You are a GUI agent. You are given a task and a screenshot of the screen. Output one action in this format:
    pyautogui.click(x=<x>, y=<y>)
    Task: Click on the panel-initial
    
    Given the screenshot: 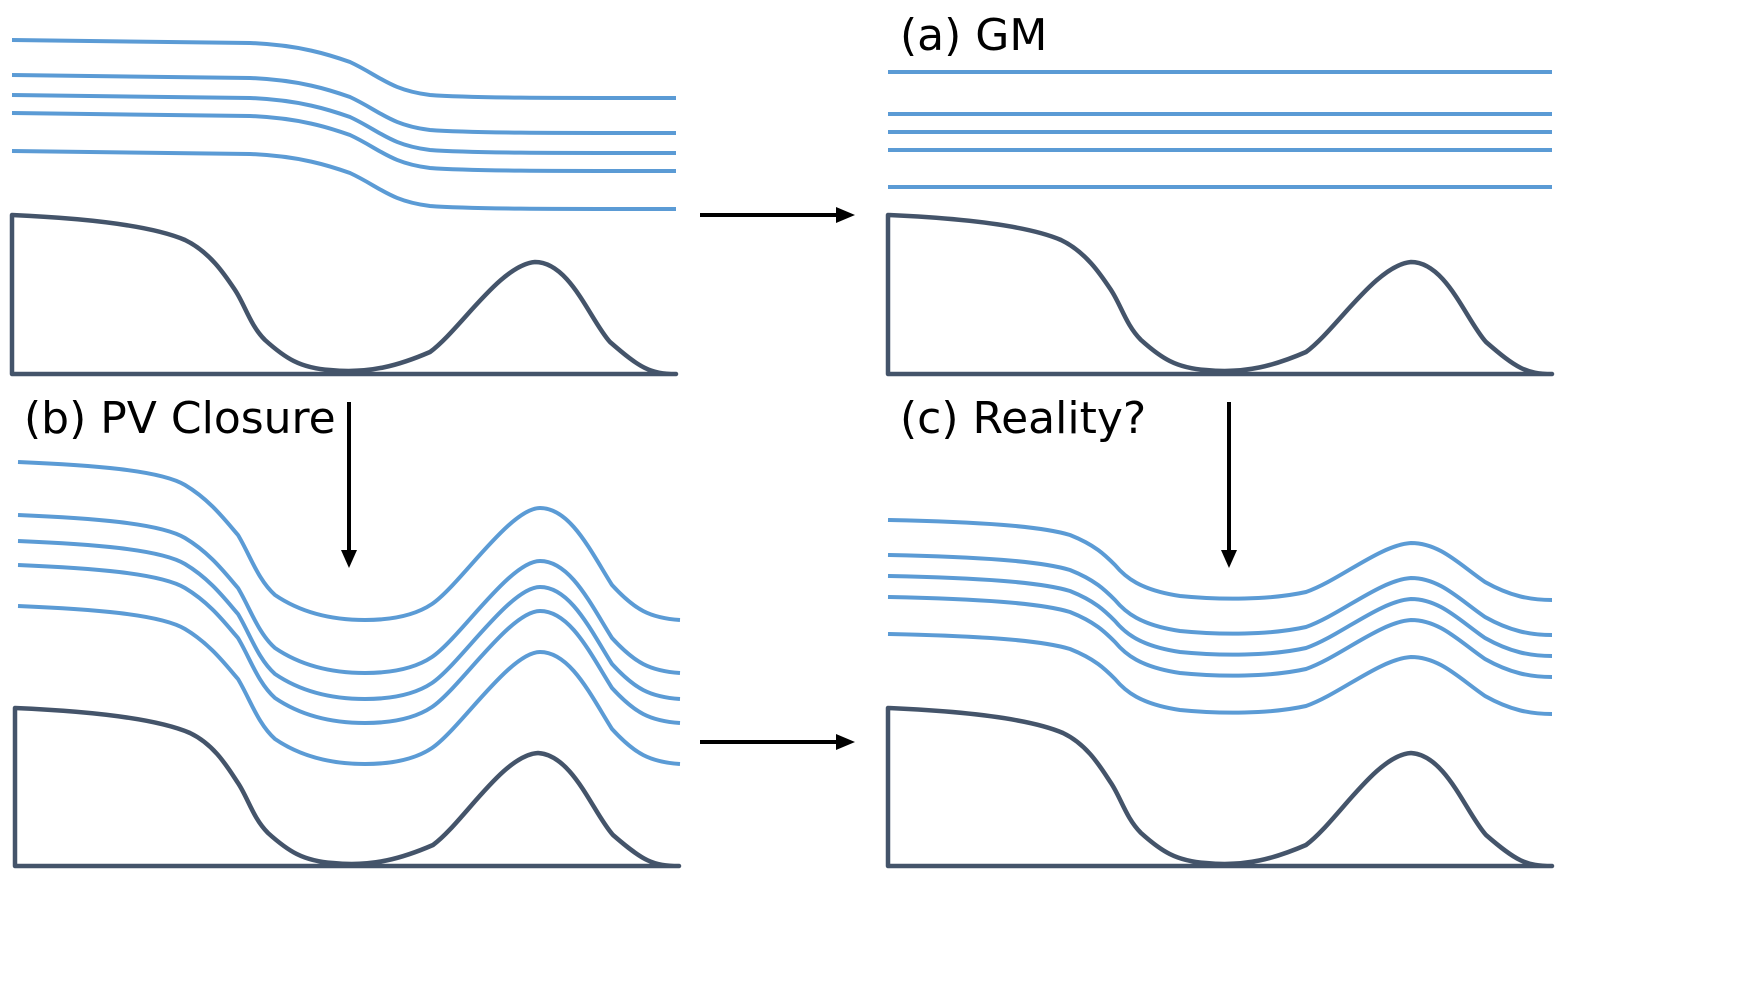 What is the action you would take?
    pyautogui.click(x=344, y=207)
    